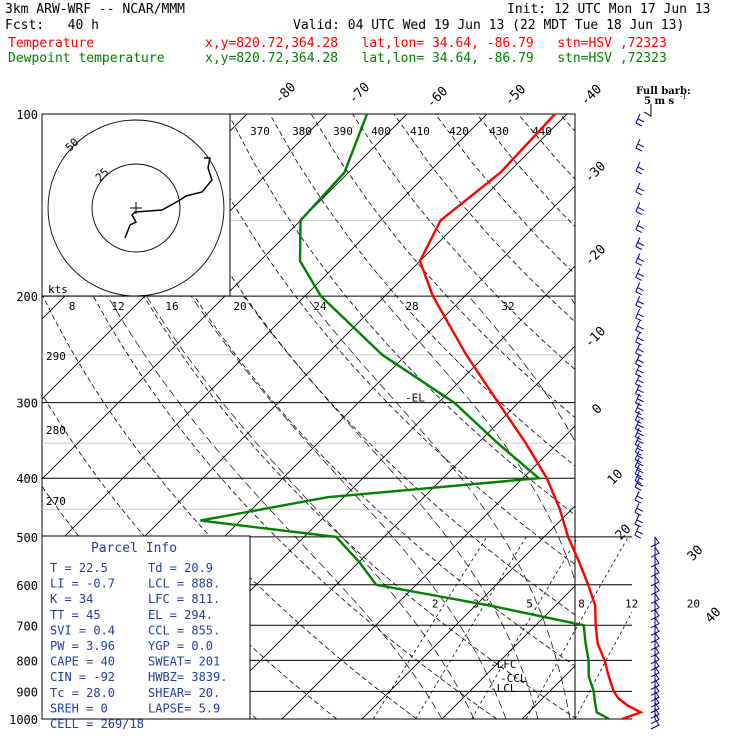 The image size is (740, 740). What do you see at coordinates (616, 478) in the screenshot?
I see `temperature-tick-label: 10` at bounding box center [616, 478].